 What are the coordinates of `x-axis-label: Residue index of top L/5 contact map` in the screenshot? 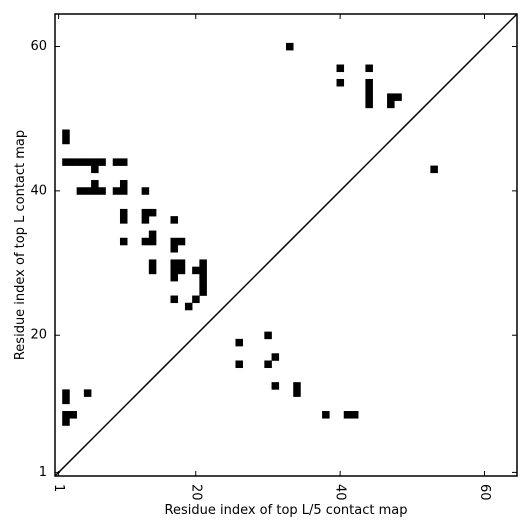 It's located at (286, 510).